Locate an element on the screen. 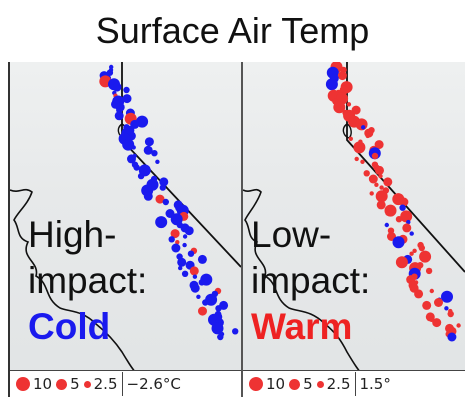 This screenshot has width=465, height=397. impact-label: High- impact: Cold is located at coordinates (87, 281).